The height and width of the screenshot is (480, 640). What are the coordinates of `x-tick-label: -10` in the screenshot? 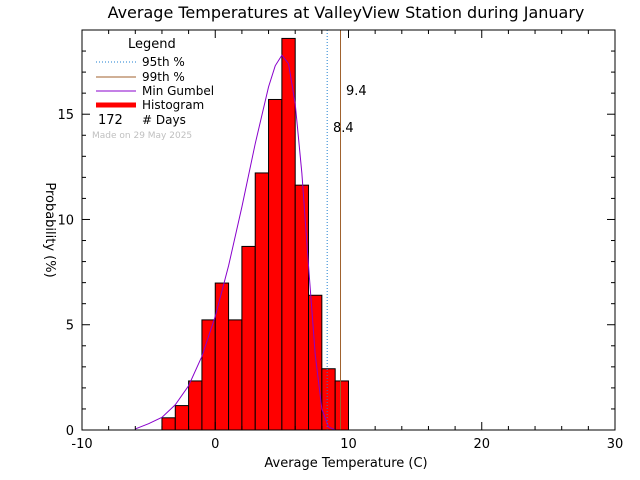 It's located at (81, 444).